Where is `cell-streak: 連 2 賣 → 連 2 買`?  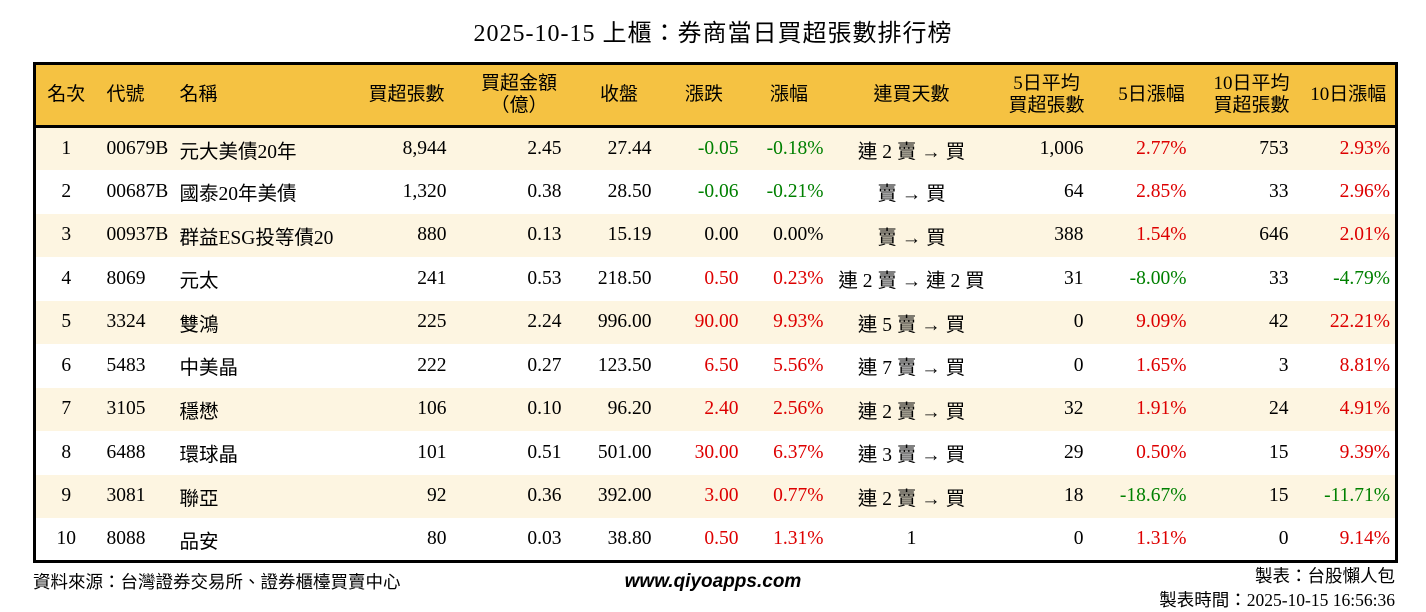 cell-streak: 連 2 賣 → 連 2 買 is located at coordinates (911, 282).